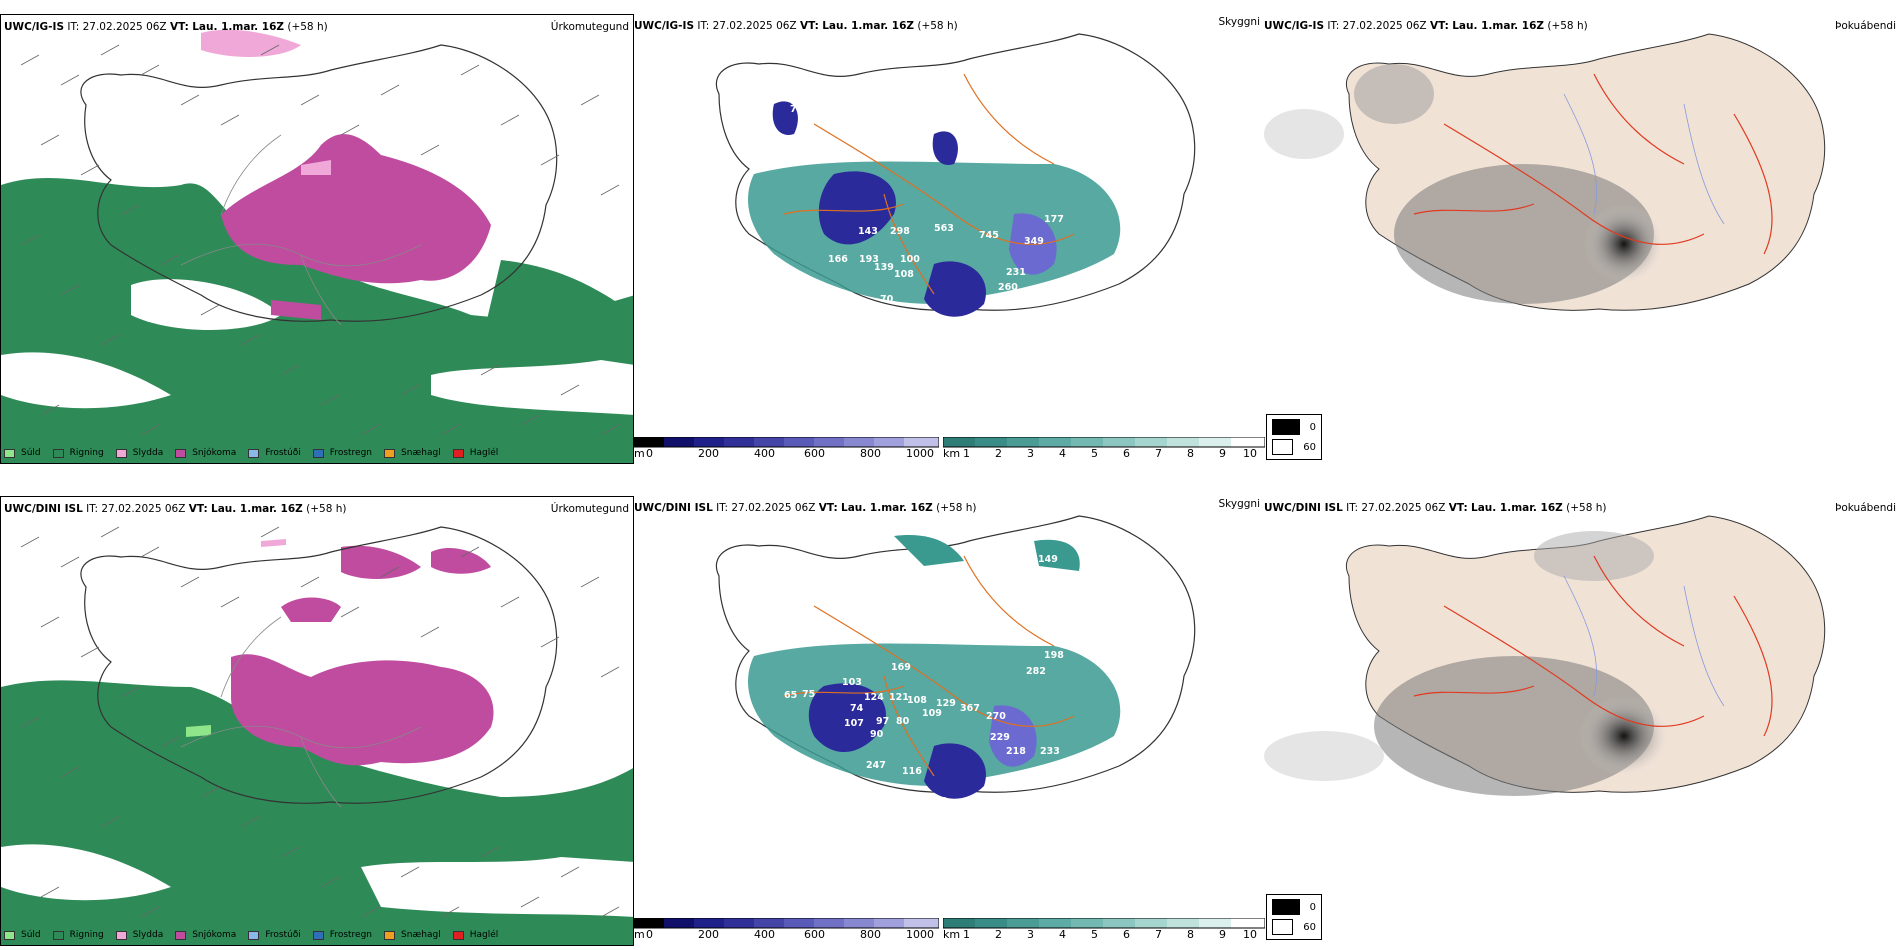 This screenshot has width=1900, height=950. I want to click on height-label: 75, so click(809, 694).